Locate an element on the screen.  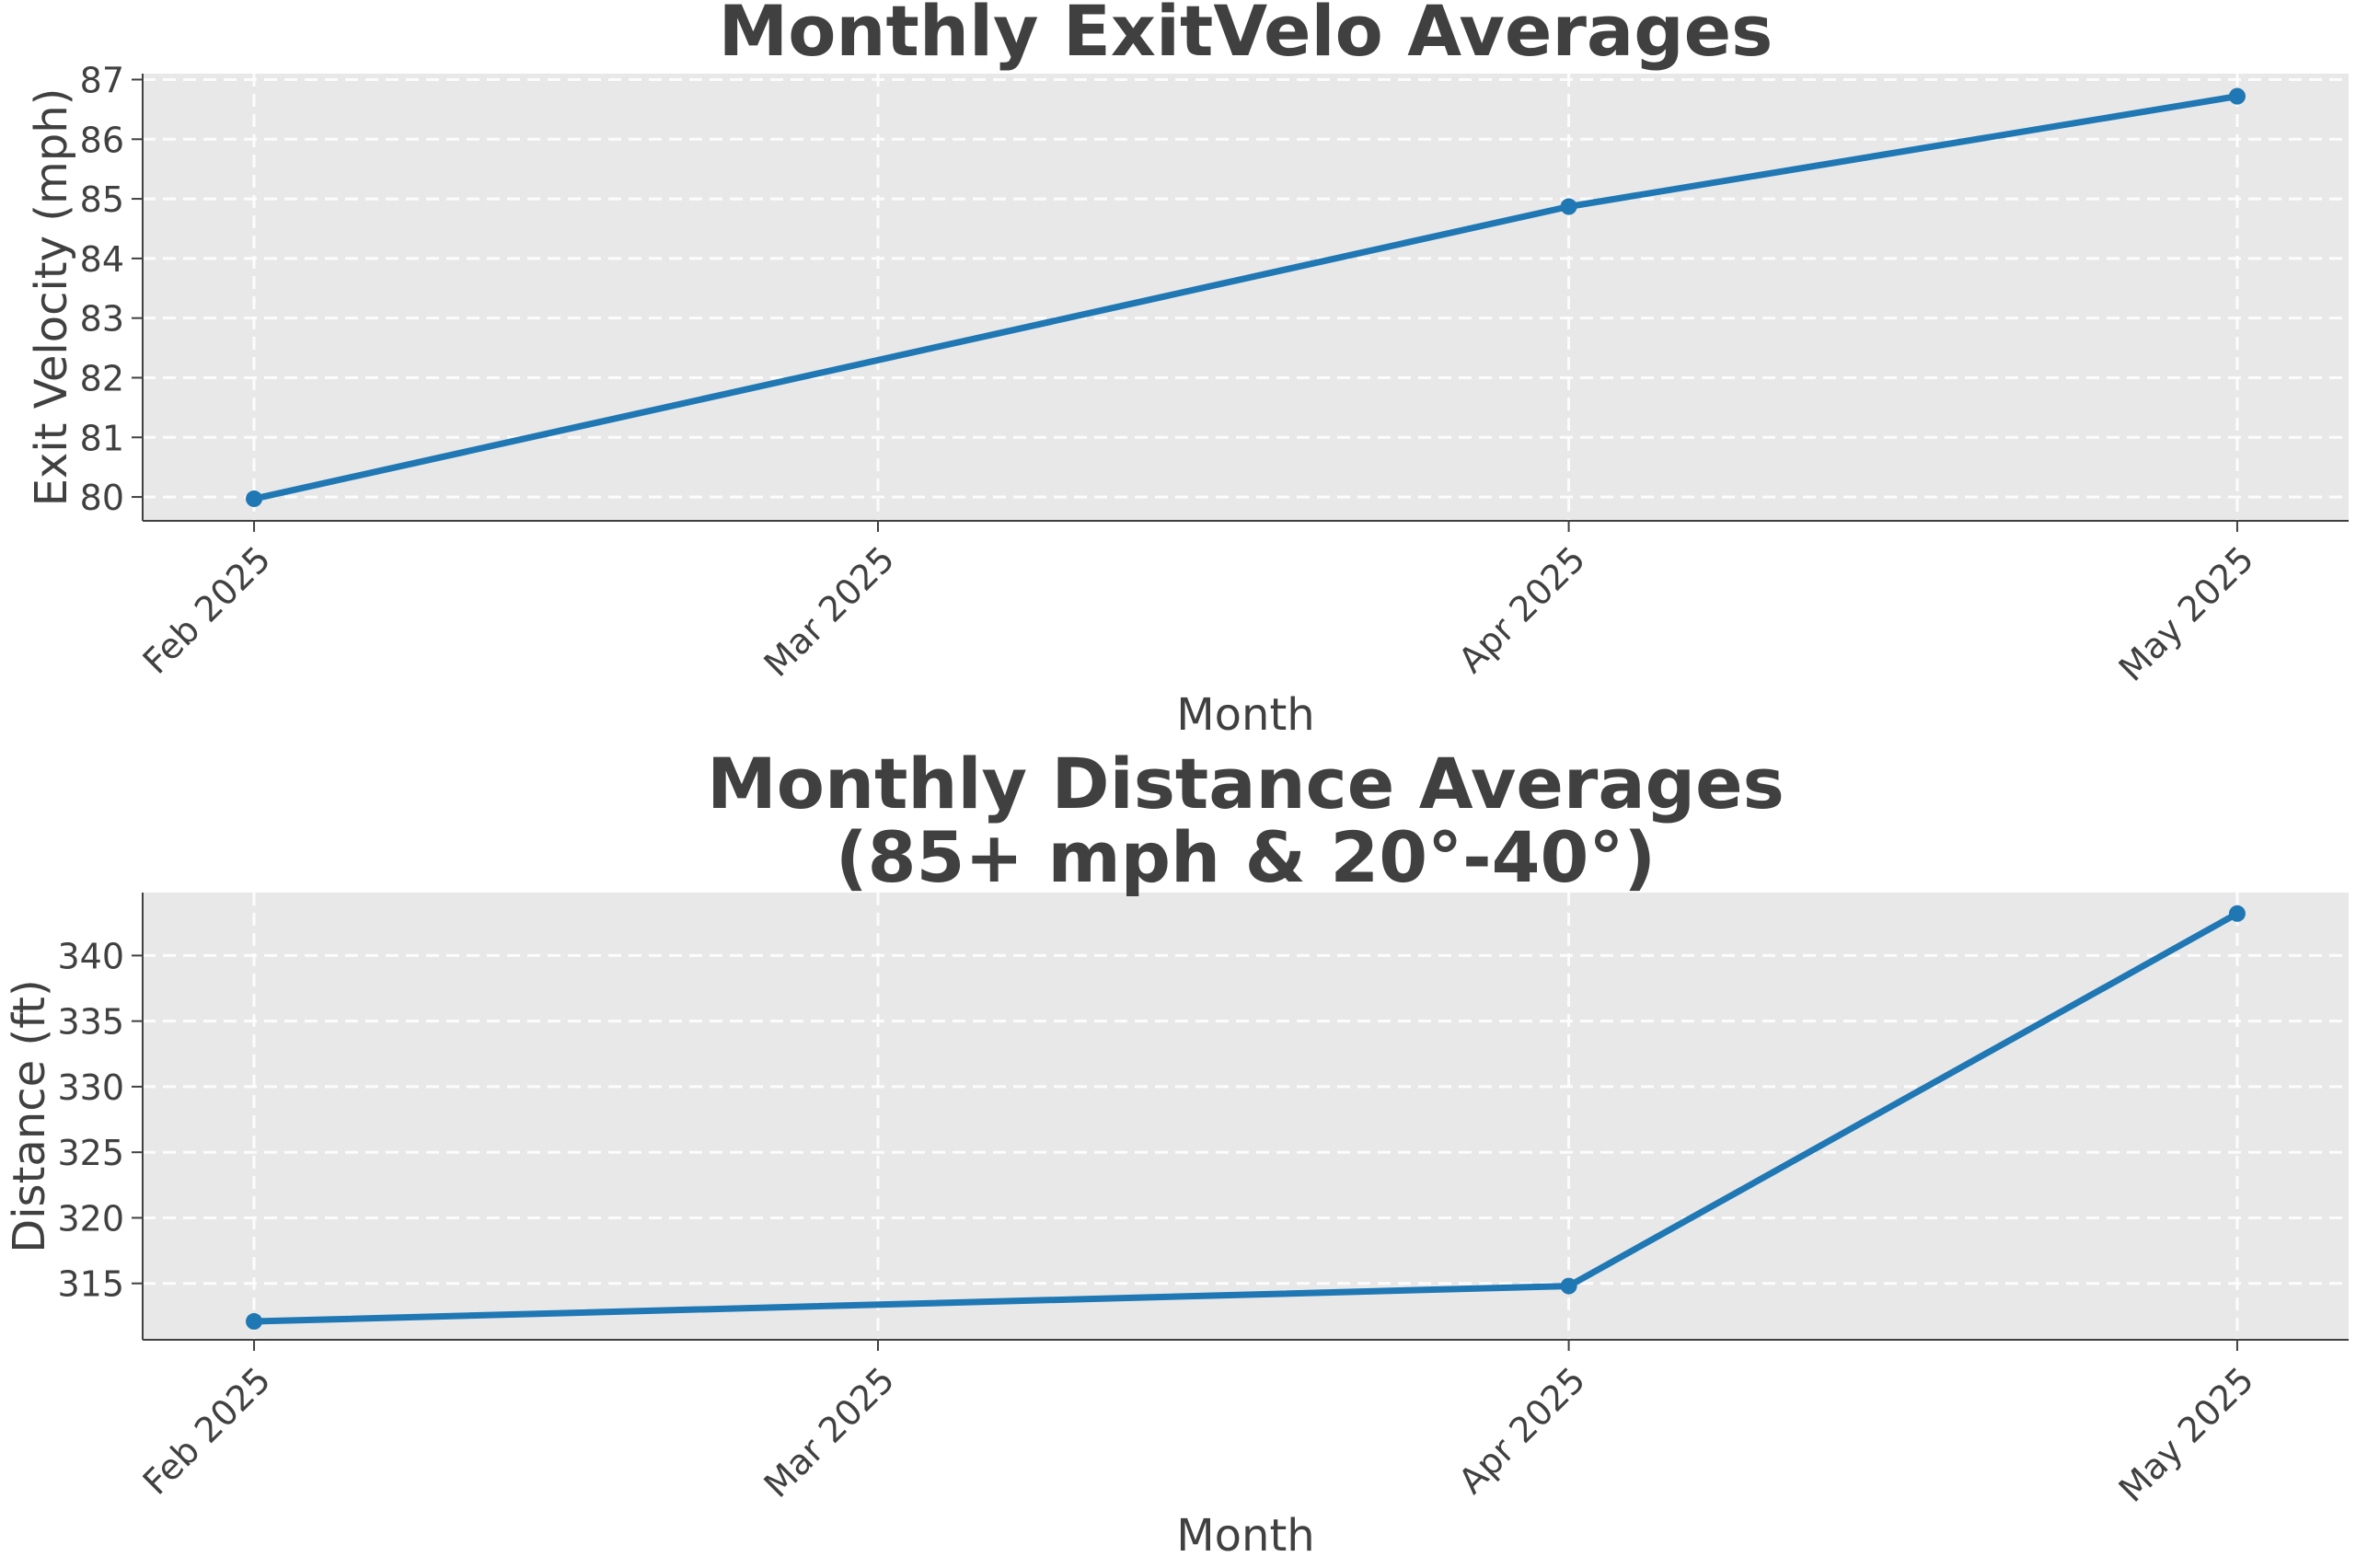
y-axis-label: Exit Velocity (mph) is located at coordinates (51, 297).